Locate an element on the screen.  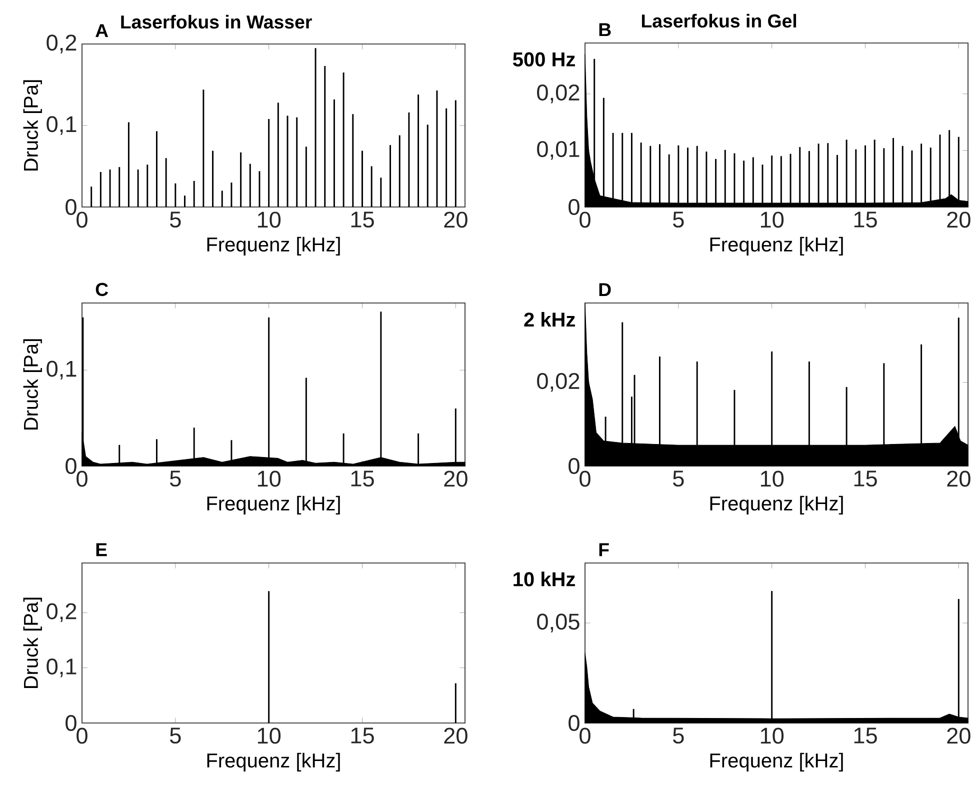
chart-title: Laserfokus in Gel is located at coordinates (719, 21).